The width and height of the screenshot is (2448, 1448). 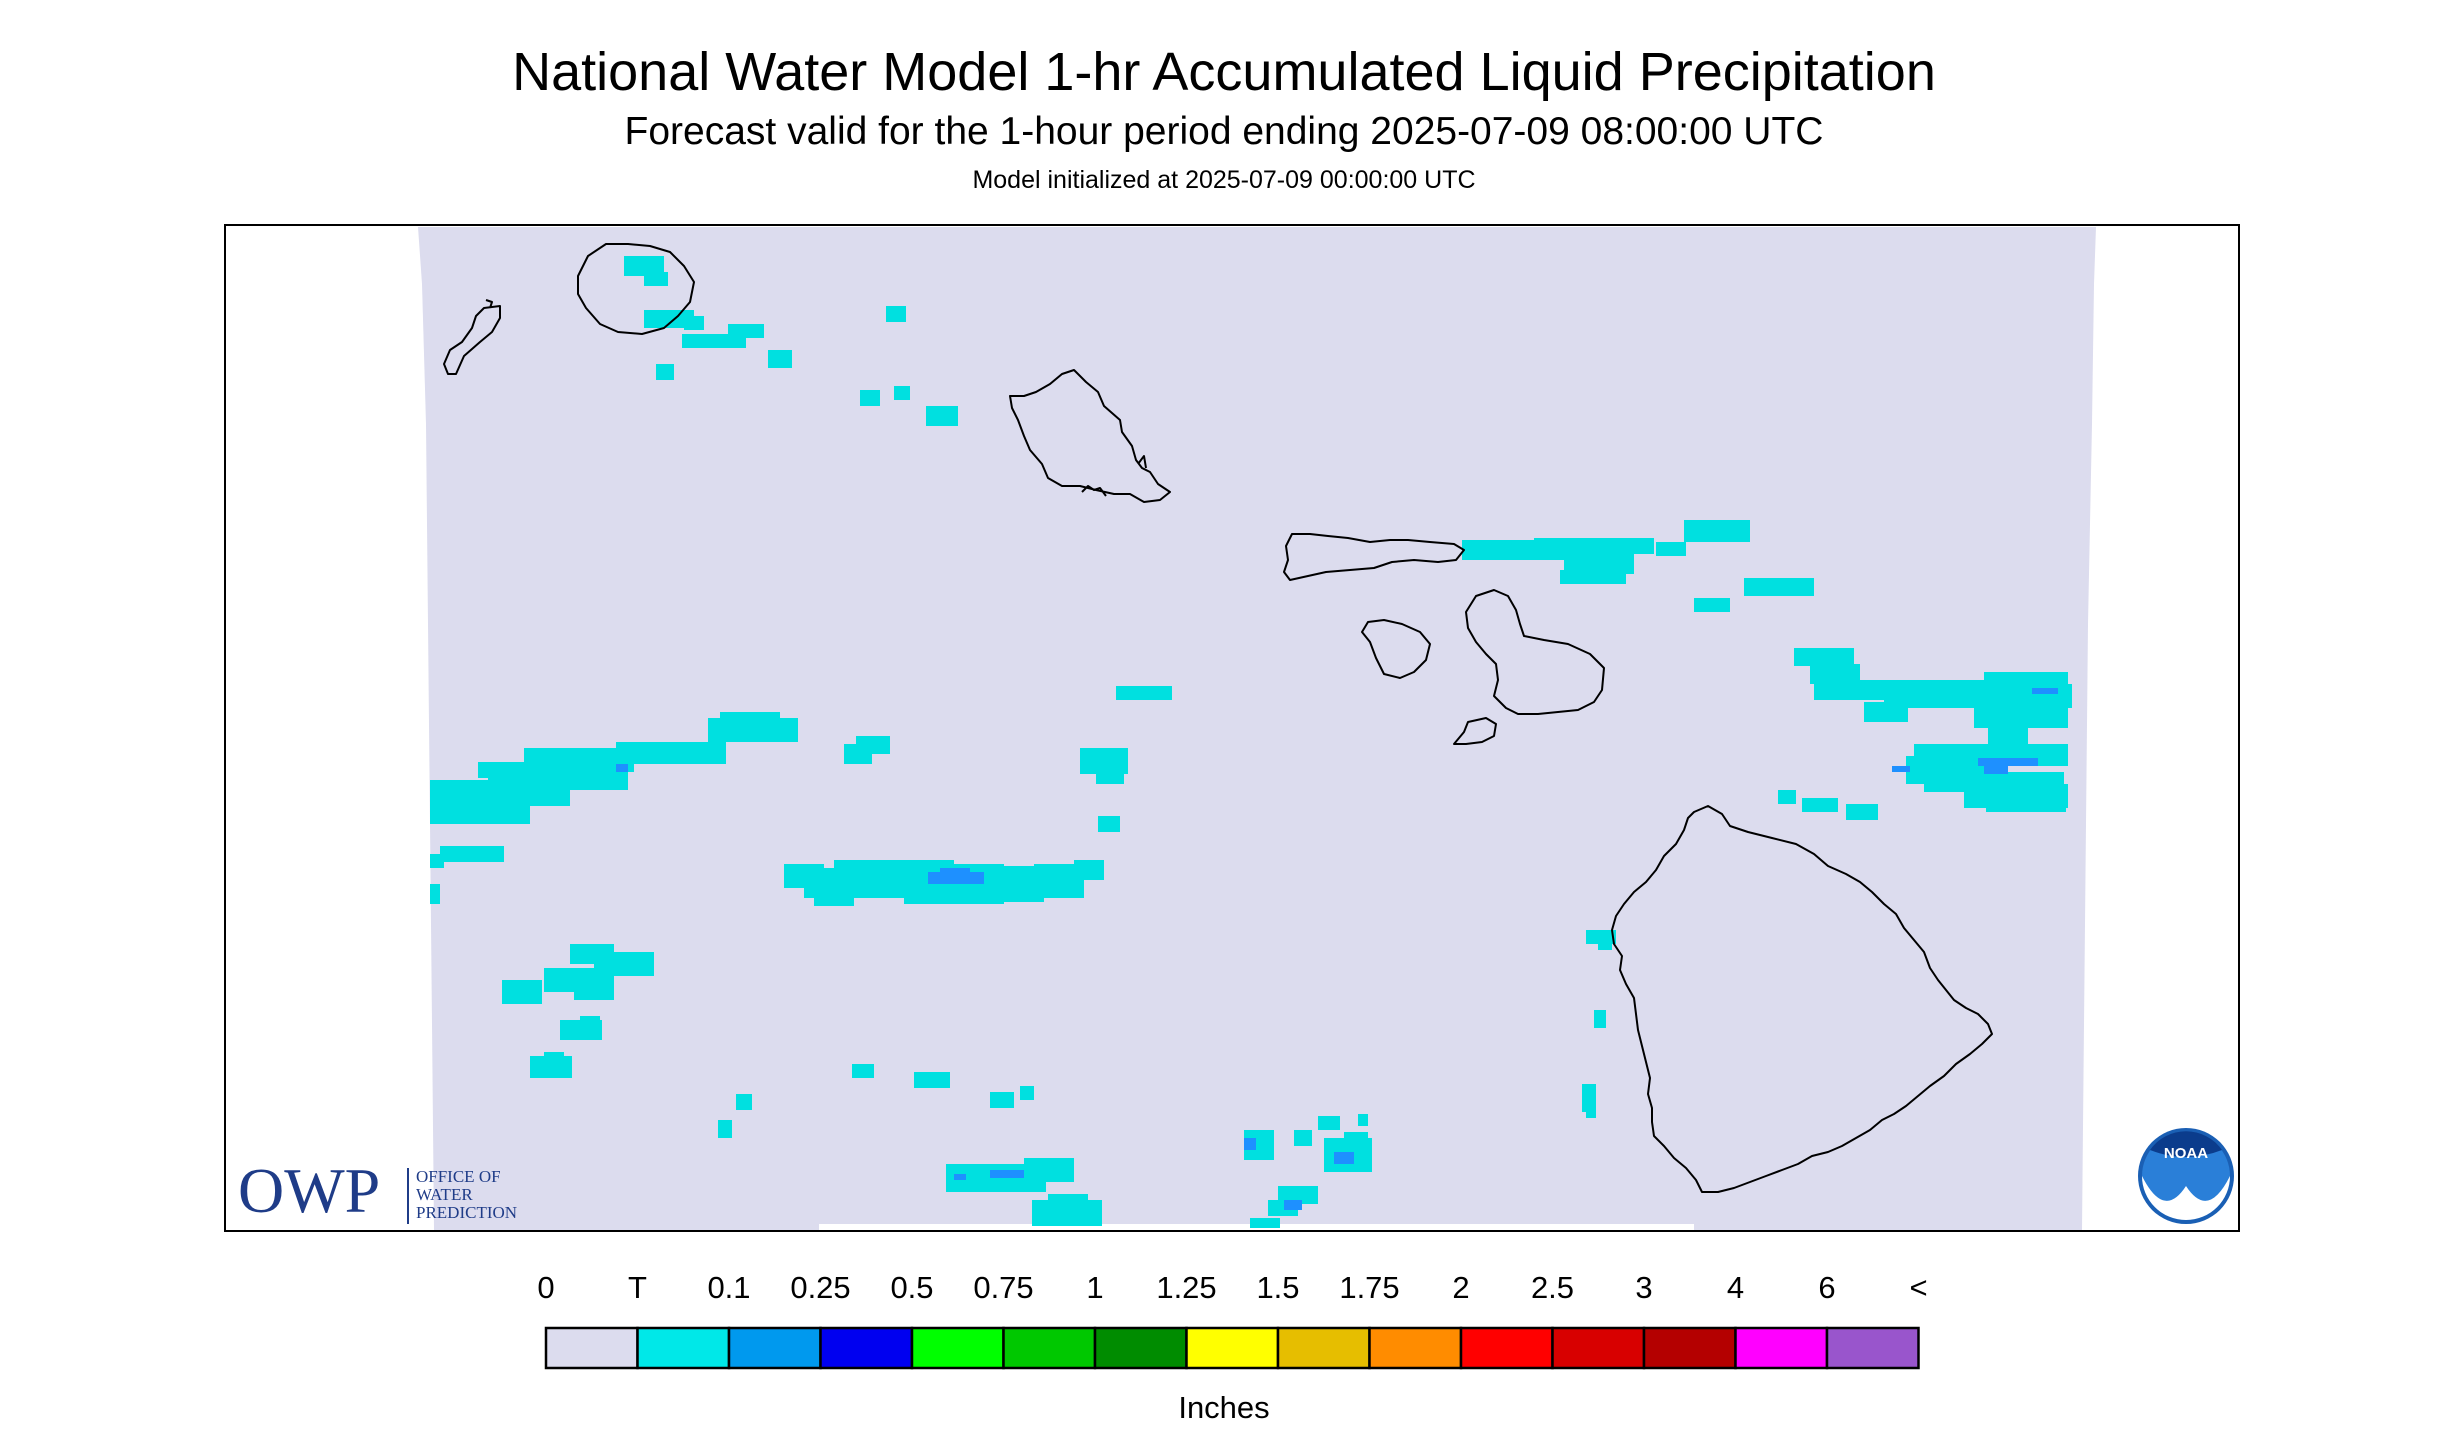 What do you see at coordinates (472, 337) in the screenshot?
I see `island-niihau` at bounding box center [472, 337].